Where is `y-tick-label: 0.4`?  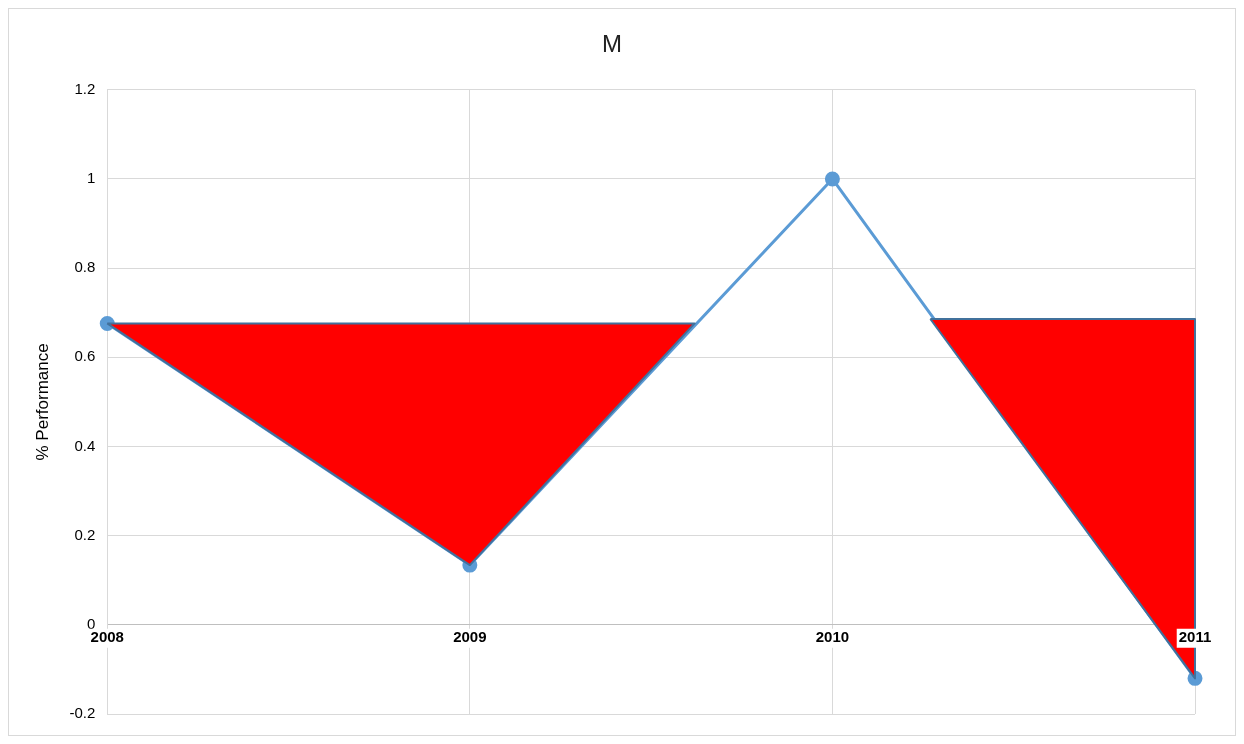 y-tick-label: 0.4 is located at coordinates (85, 445).